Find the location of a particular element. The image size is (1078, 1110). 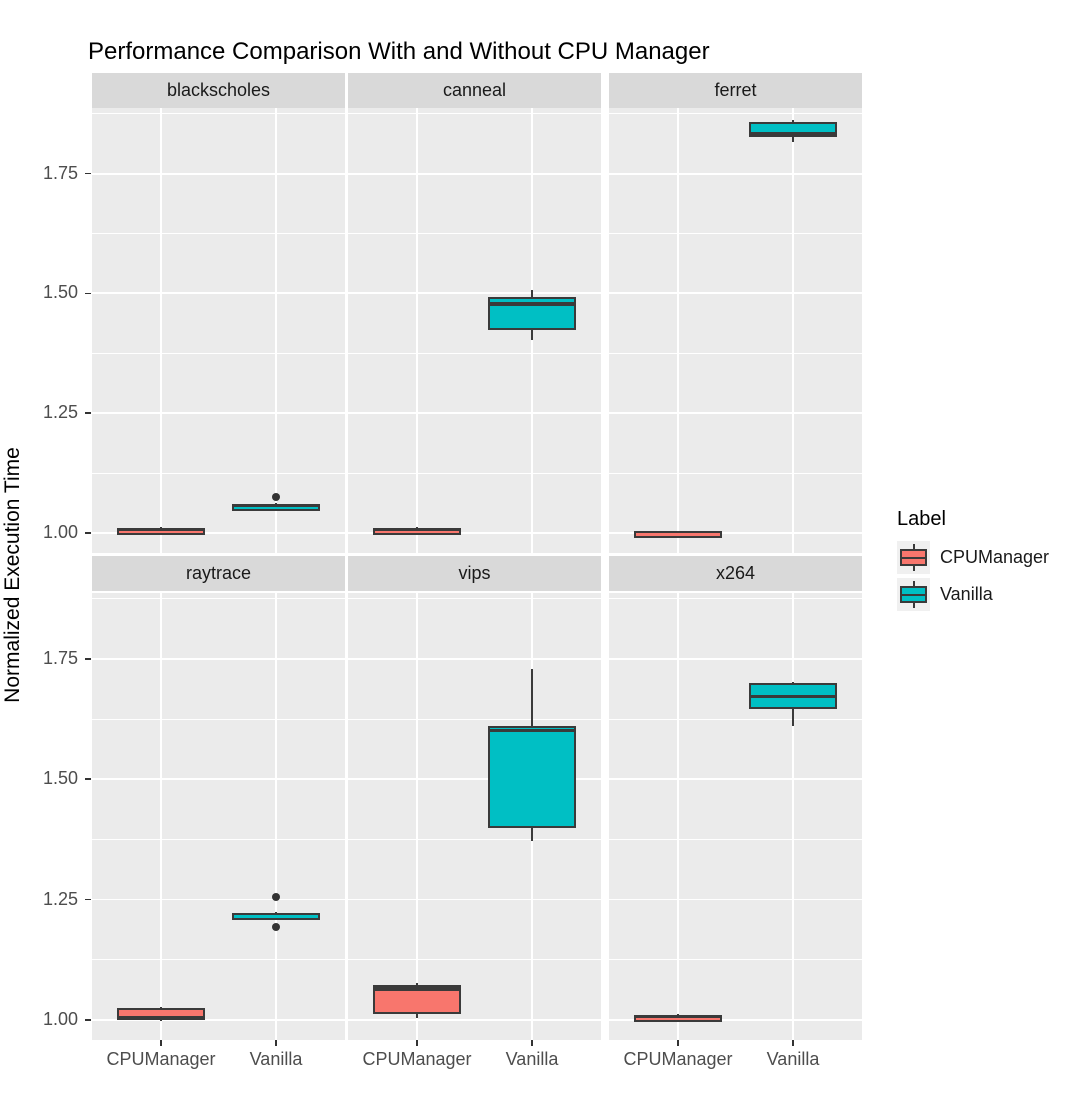

y-tick-label: 1.75 is located at coordinates (60, 657).